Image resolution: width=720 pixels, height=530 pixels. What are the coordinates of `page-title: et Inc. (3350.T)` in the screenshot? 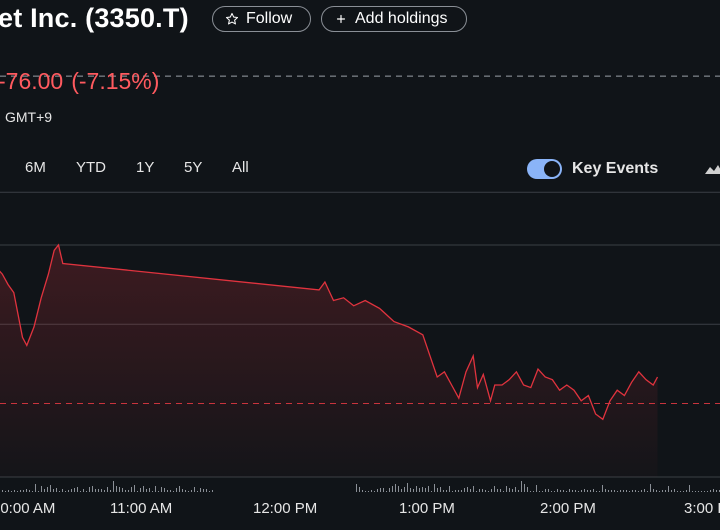 It's located at (94, 18).